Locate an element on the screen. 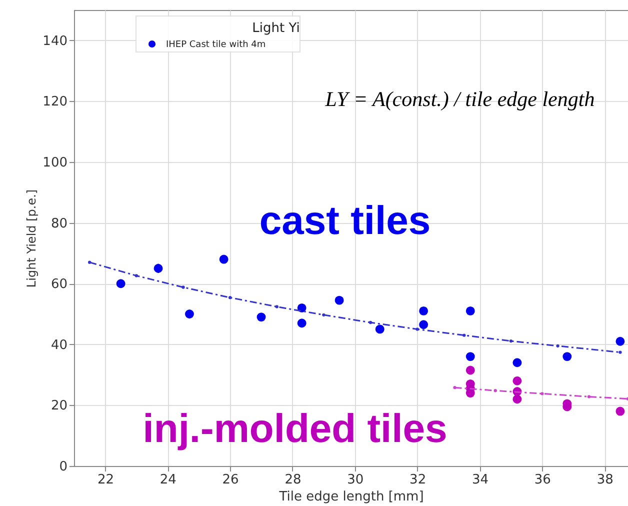 Image resolution: width=628 pixels, height=506 pixels. x-tick-label: 30 is located at coordinates (355, 480).